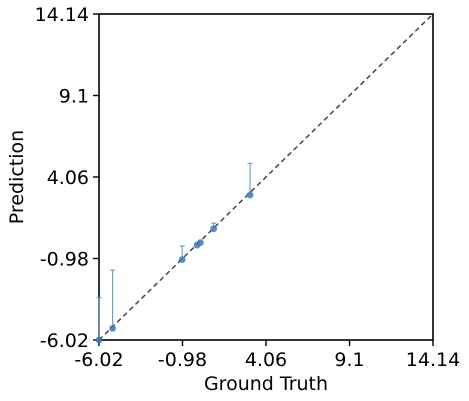  I want to click on x-axis-label: Ground Truth, so click(266, 384).